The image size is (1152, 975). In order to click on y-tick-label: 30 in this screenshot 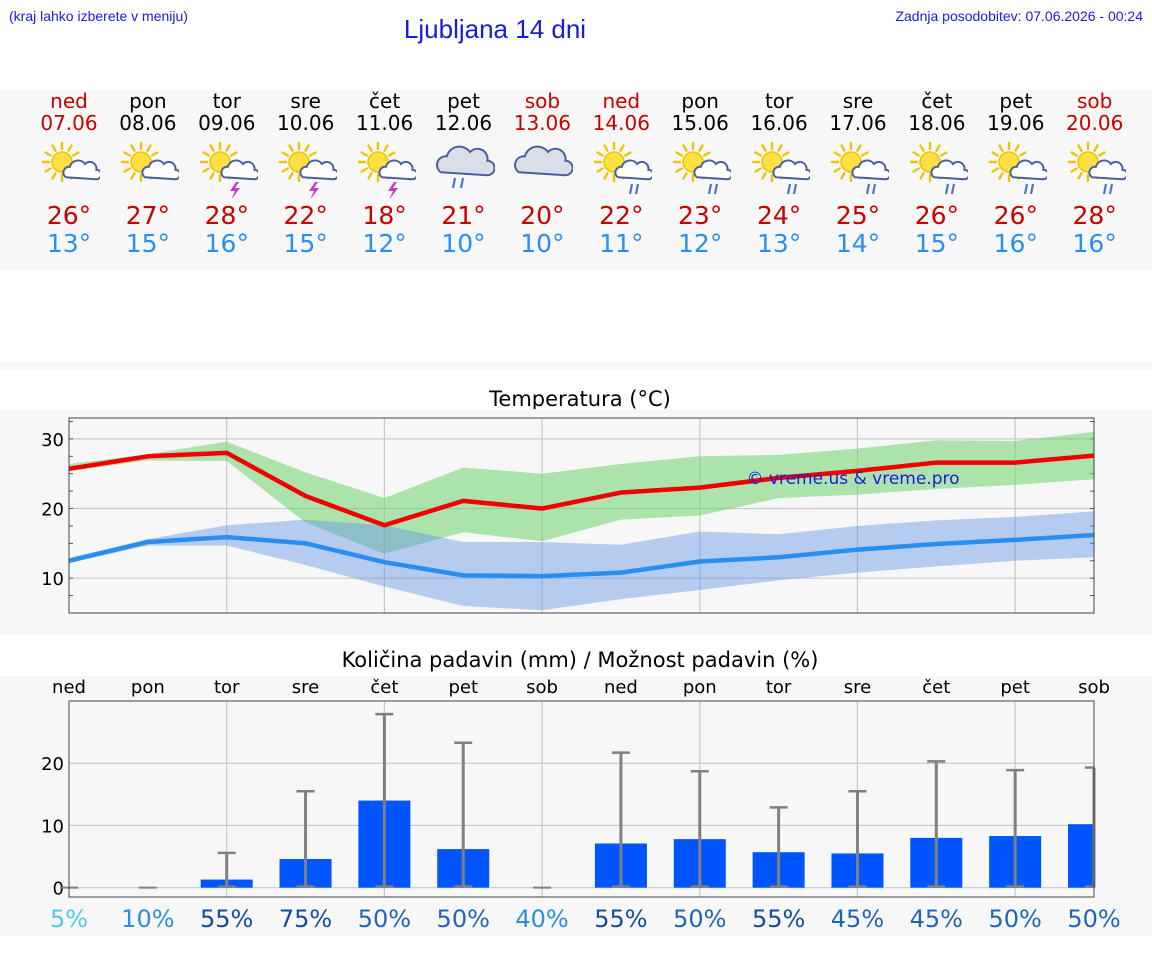, I will do `click(52, 440)`.